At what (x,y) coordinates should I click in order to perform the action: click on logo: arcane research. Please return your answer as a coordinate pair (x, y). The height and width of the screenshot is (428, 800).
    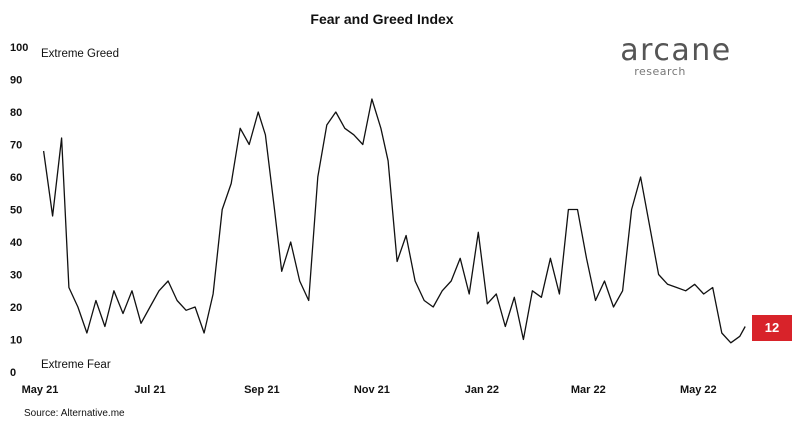
    Looking at the image, I should click on (675, 55).